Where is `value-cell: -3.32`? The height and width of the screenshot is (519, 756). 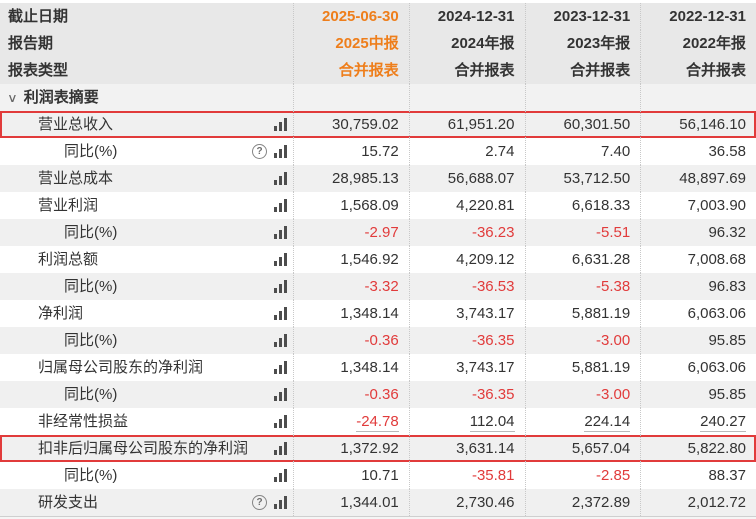
value-cell: -3.32 is located at coordinates (351, 286).